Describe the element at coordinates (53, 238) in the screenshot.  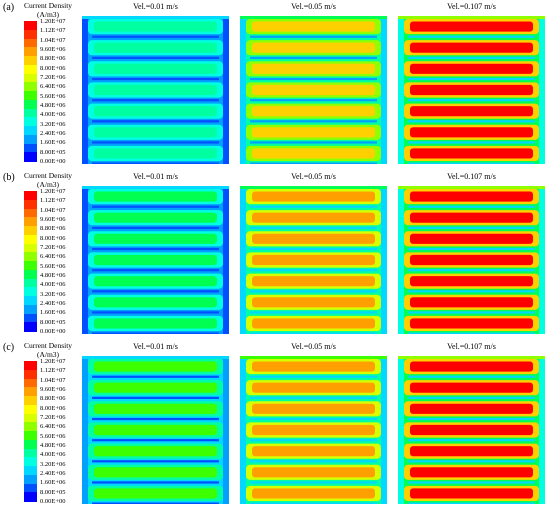
I see `colorbar-tick-label: 8.00E+06` at that location.